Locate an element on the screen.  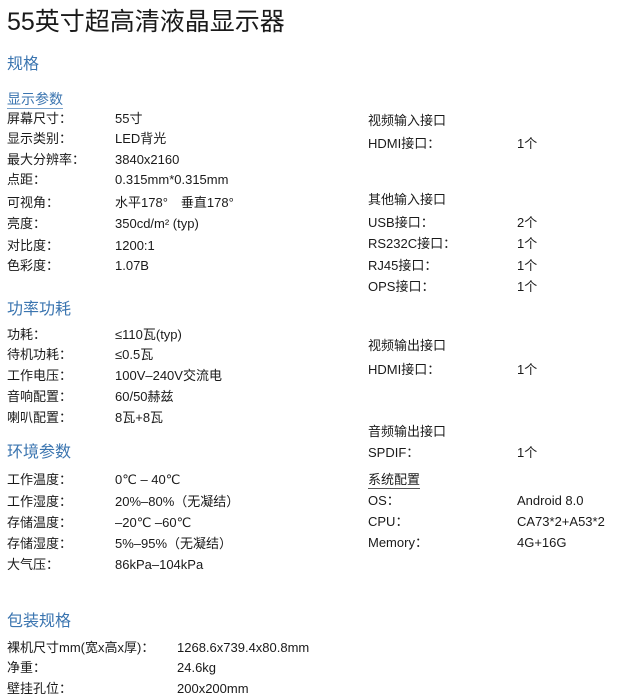
heading-other-input: 其他输入接口 is located at coordinates (407, 199).